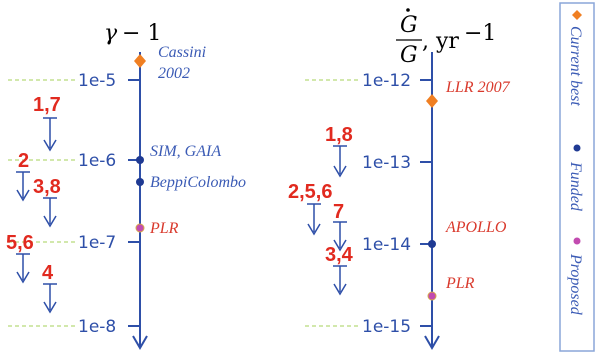  What do you see at coordinates (575, 284) in the screenshot?
I see `legend-label: Proposed` at bounding box center [575, 284].